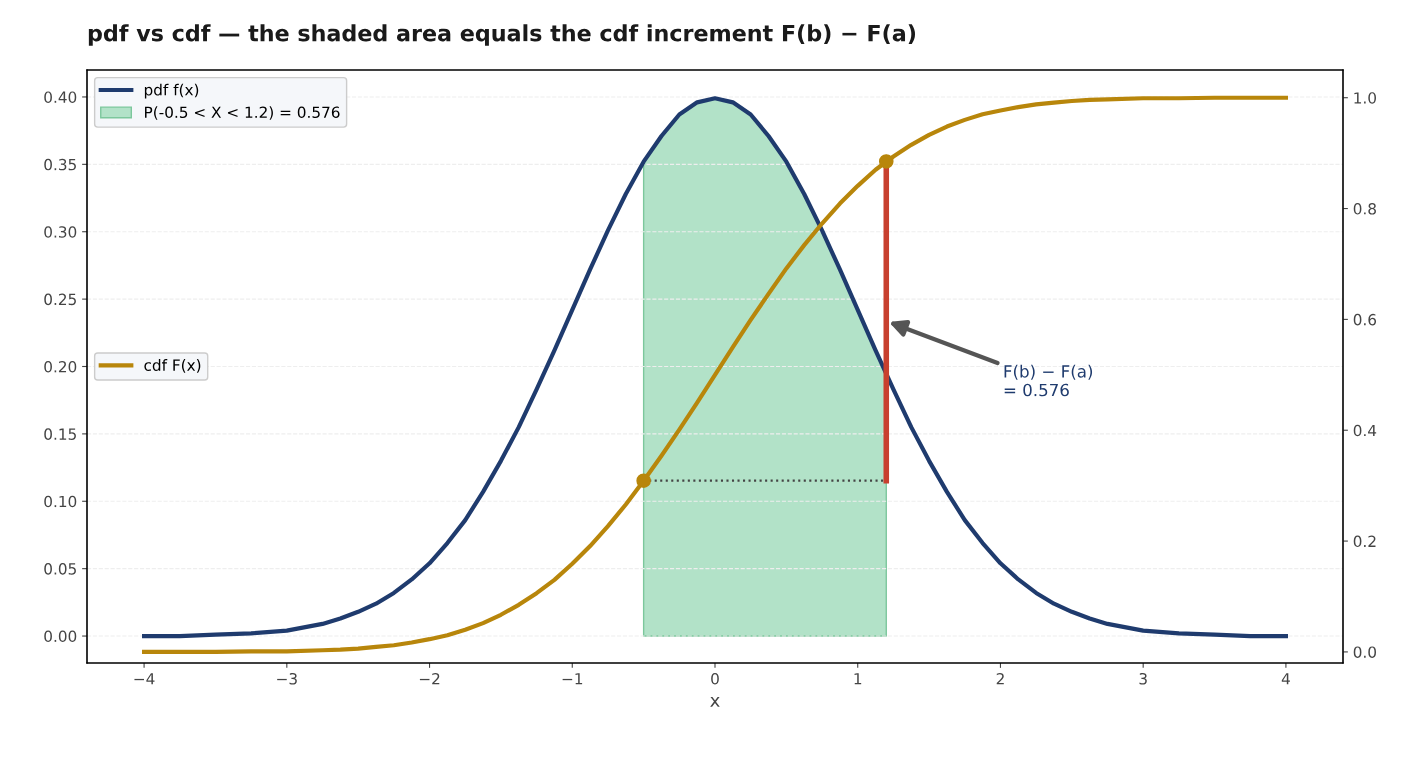 This screenshot has height=760, width=1418. Describe the element at coordinates (60, 164) in the screenshot. I see `y-tick-label: 0.35` at that location.